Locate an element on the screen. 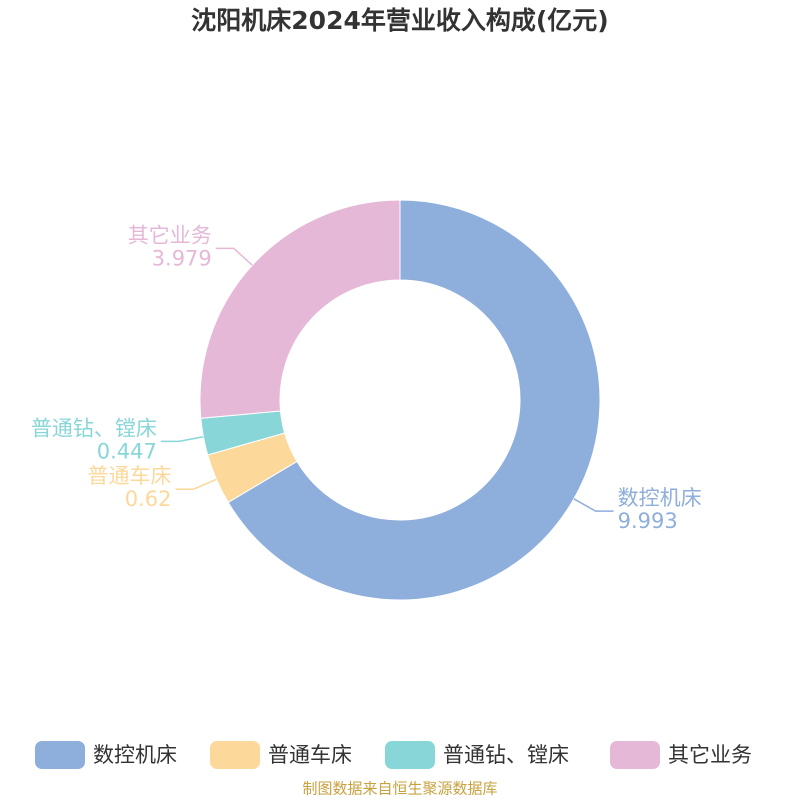 The width and height of the screenshot is (800, 800). slice-label: 其它业务 is located at coordinates (170, 235).